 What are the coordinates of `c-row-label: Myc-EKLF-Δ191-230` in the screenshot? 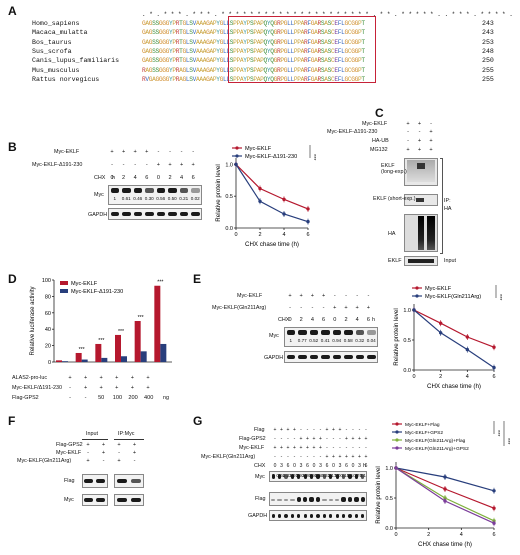 It's located at (352, 132).